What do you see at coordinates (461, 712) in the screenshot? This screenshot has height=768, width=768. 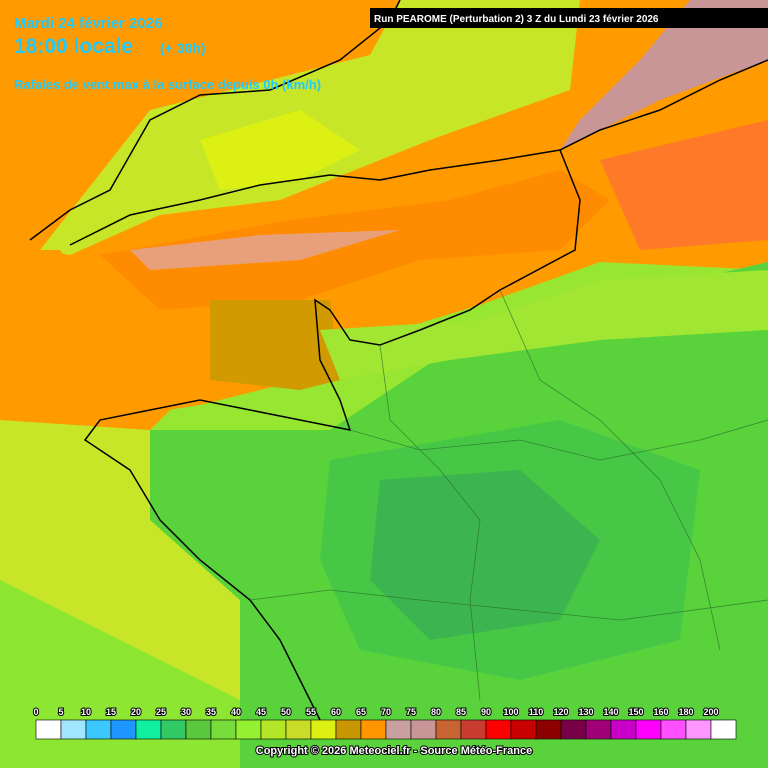 I see `legend-label: 85` at bounding box center [461, 712].